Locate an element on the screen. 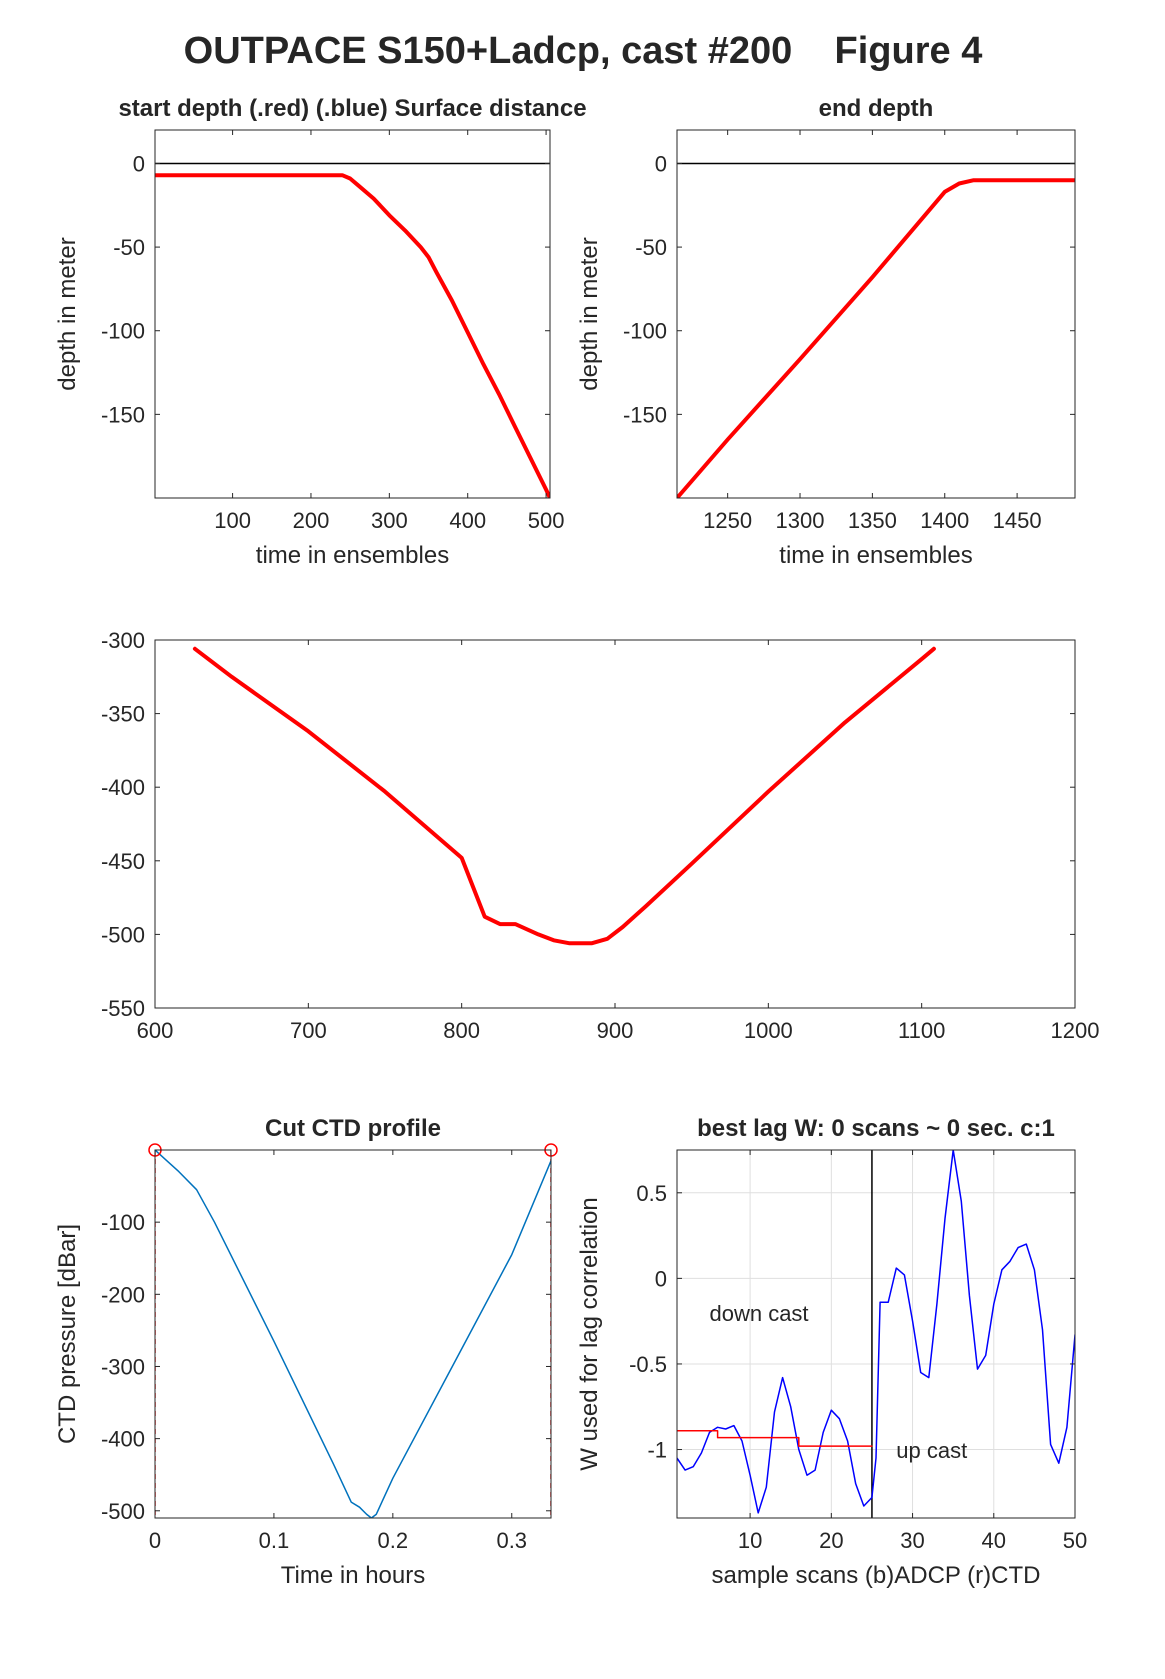 This screenshot has width=1165, height=1679. x-tick-label: 300 is located at coordinates (389, 520).